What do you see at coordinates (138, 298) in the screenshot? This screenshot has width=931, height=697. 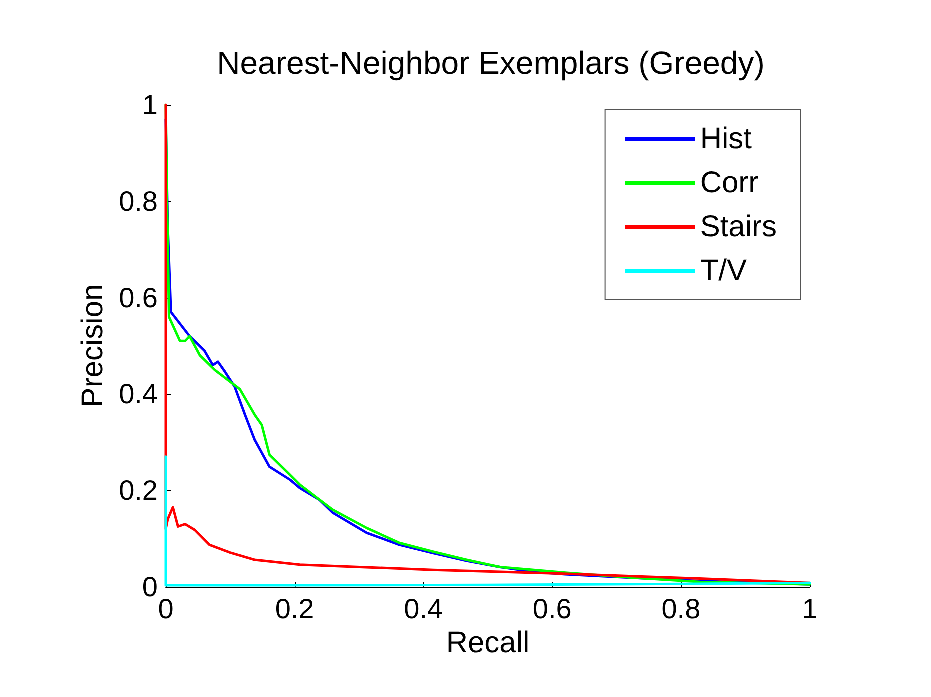 I see `y-tick-label: 0.6` at bounding box center [138, 298].